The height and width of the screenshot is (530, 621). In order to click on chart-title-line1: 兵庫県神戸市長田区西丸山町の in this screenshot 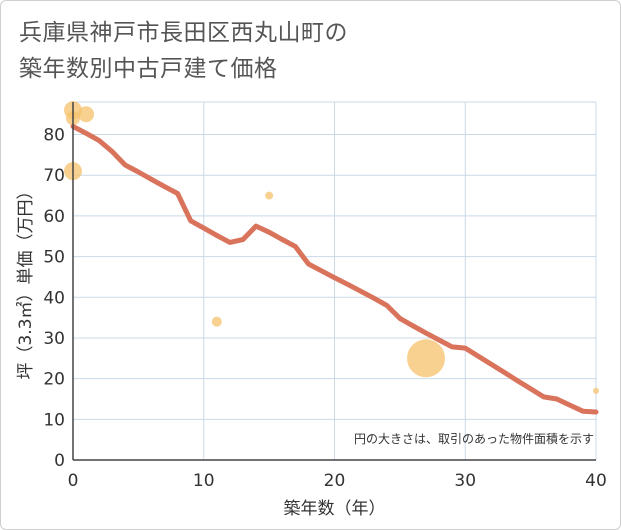, I will do `click(183, 33)`.